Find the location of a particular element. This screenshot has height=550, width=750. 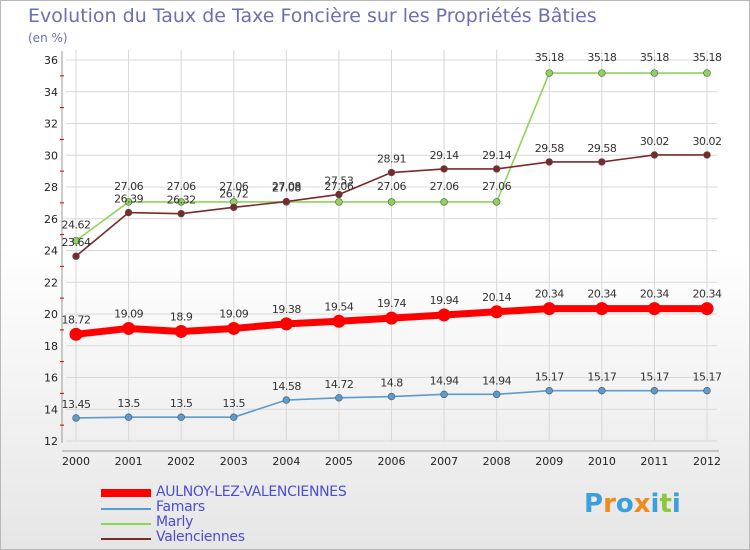

data-label: 18.9 is located at coordinates (181, 316).